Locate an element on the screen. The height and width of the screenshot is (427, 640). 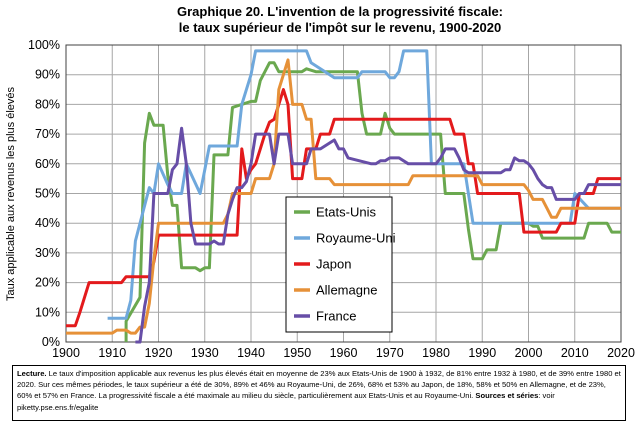
y-tick-label: 40% is located at coordinates (47, 223).